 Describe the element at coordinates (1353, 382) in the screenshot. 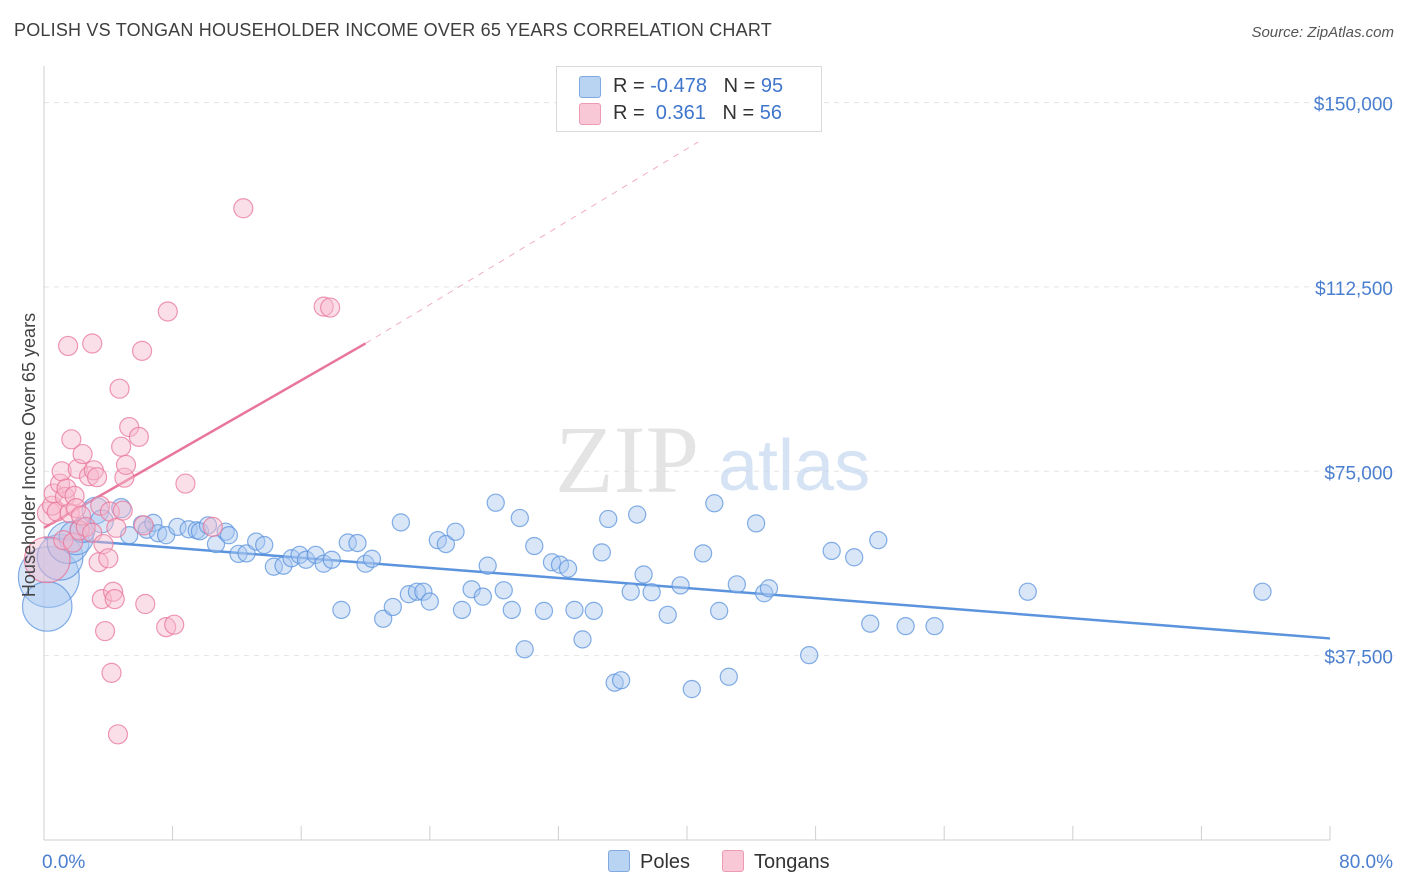

I see `y-tick-labels: $37,500 $75,000 $112,500 $150,000` at that location.